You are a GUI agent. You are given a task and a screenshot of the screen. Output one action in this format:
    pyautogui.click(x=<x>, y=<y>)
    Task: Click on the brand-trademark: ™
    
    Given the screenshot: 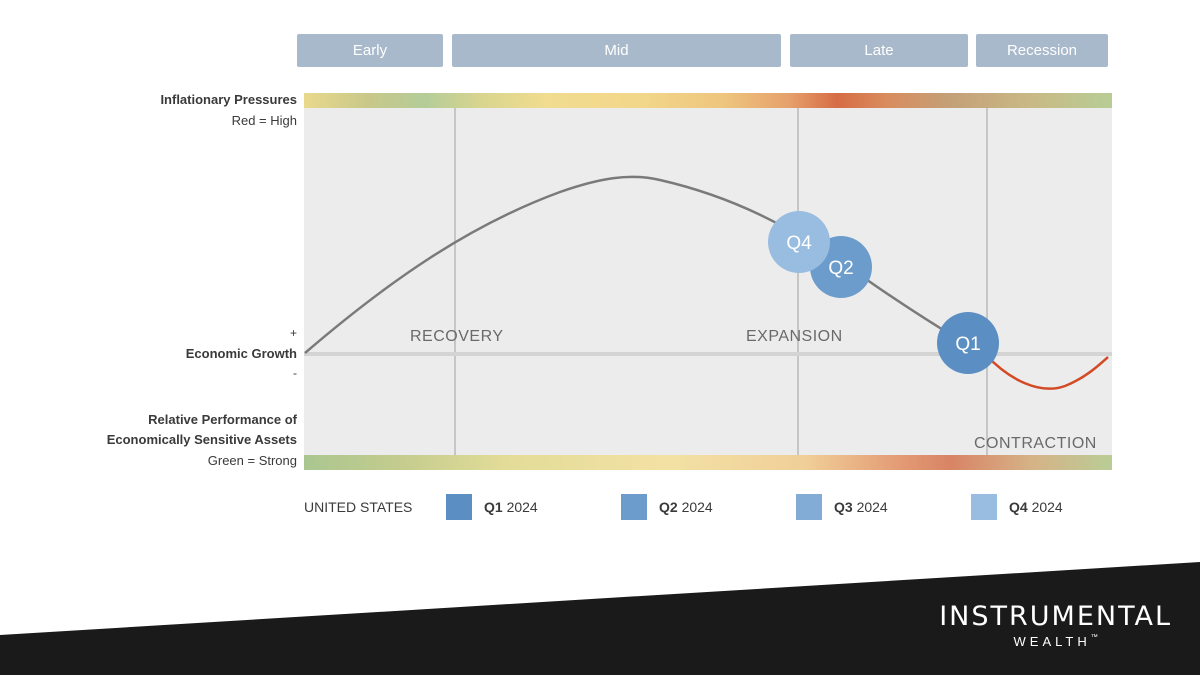 What is the action you would take?
    pyautogui.click(x=1094, y=637)
    